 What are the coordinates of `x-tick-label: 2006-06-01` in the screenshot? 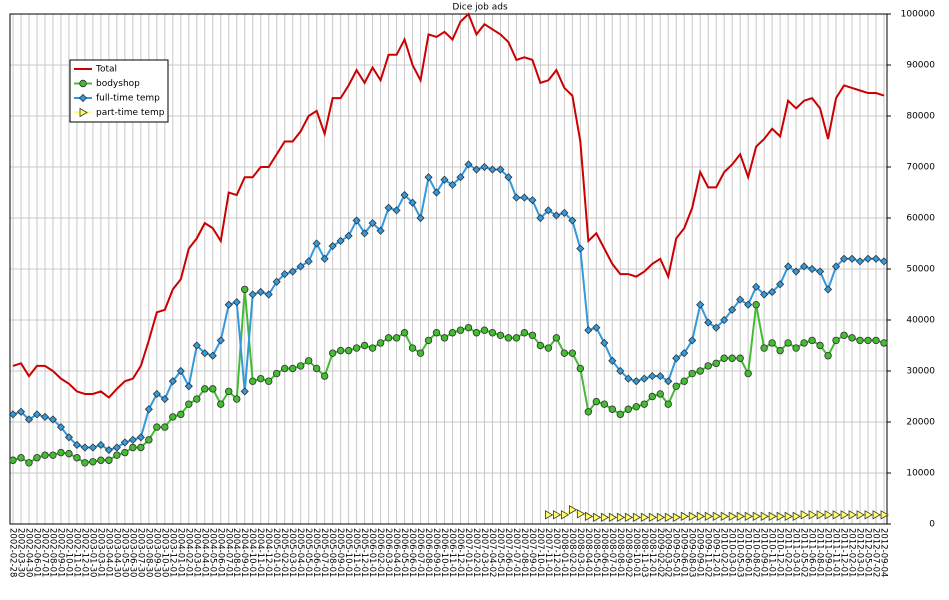 It's located at (412, 552).